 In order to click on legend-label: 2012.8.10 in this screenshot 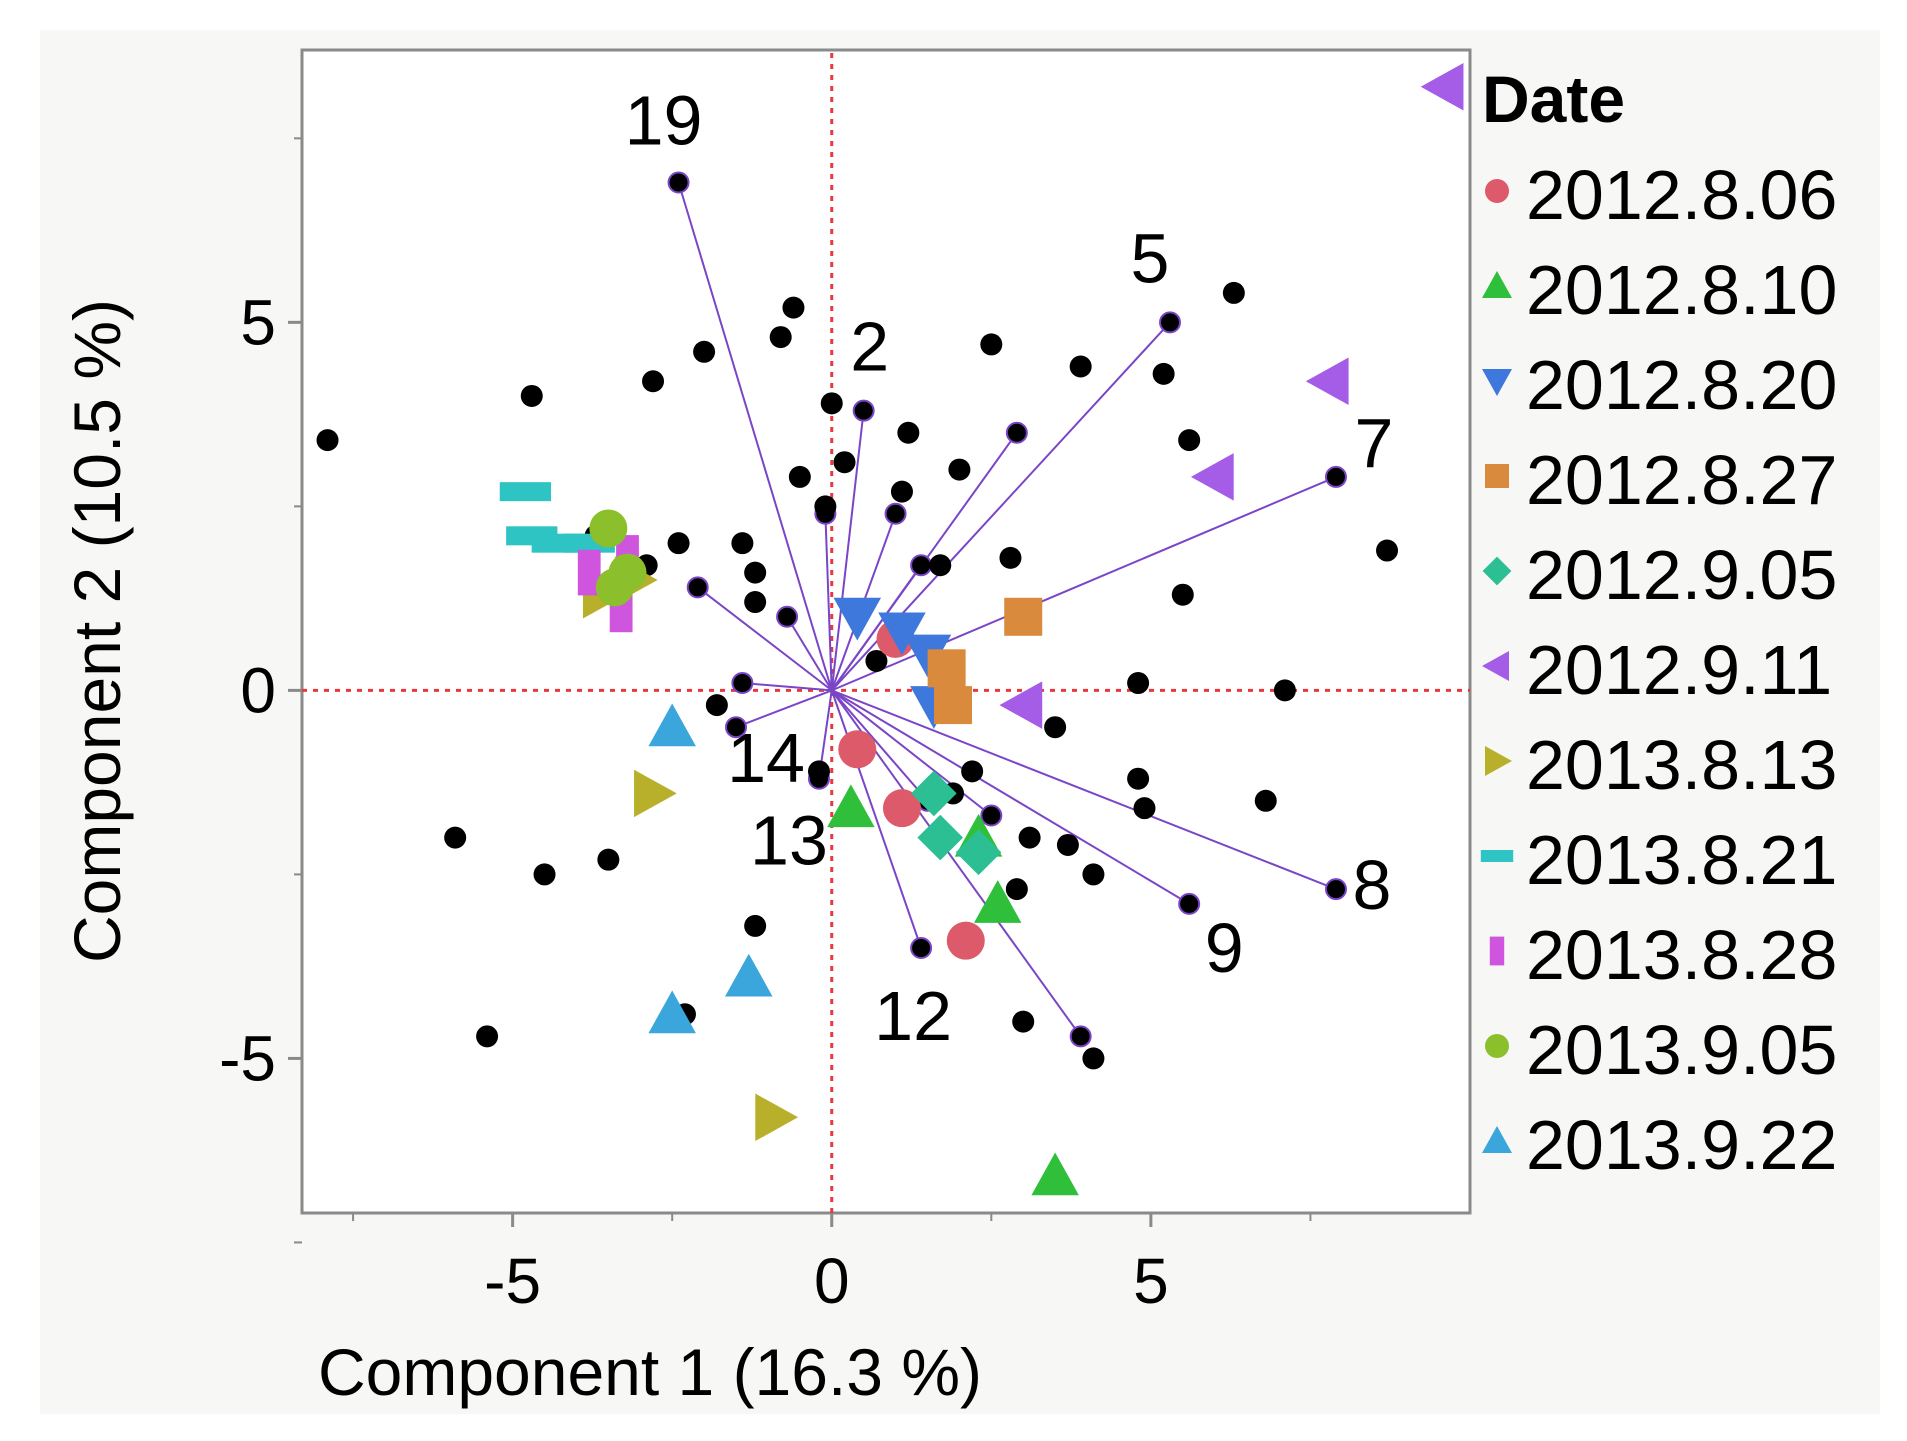, I will do `click(1681, 290)`.